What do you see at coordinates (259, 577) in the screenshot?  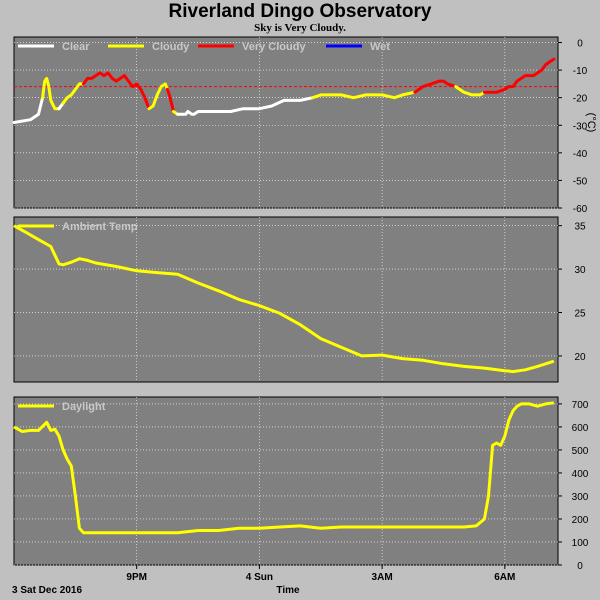 I see `xtick-label: 4 Sun` at bounding box center [259, 577].